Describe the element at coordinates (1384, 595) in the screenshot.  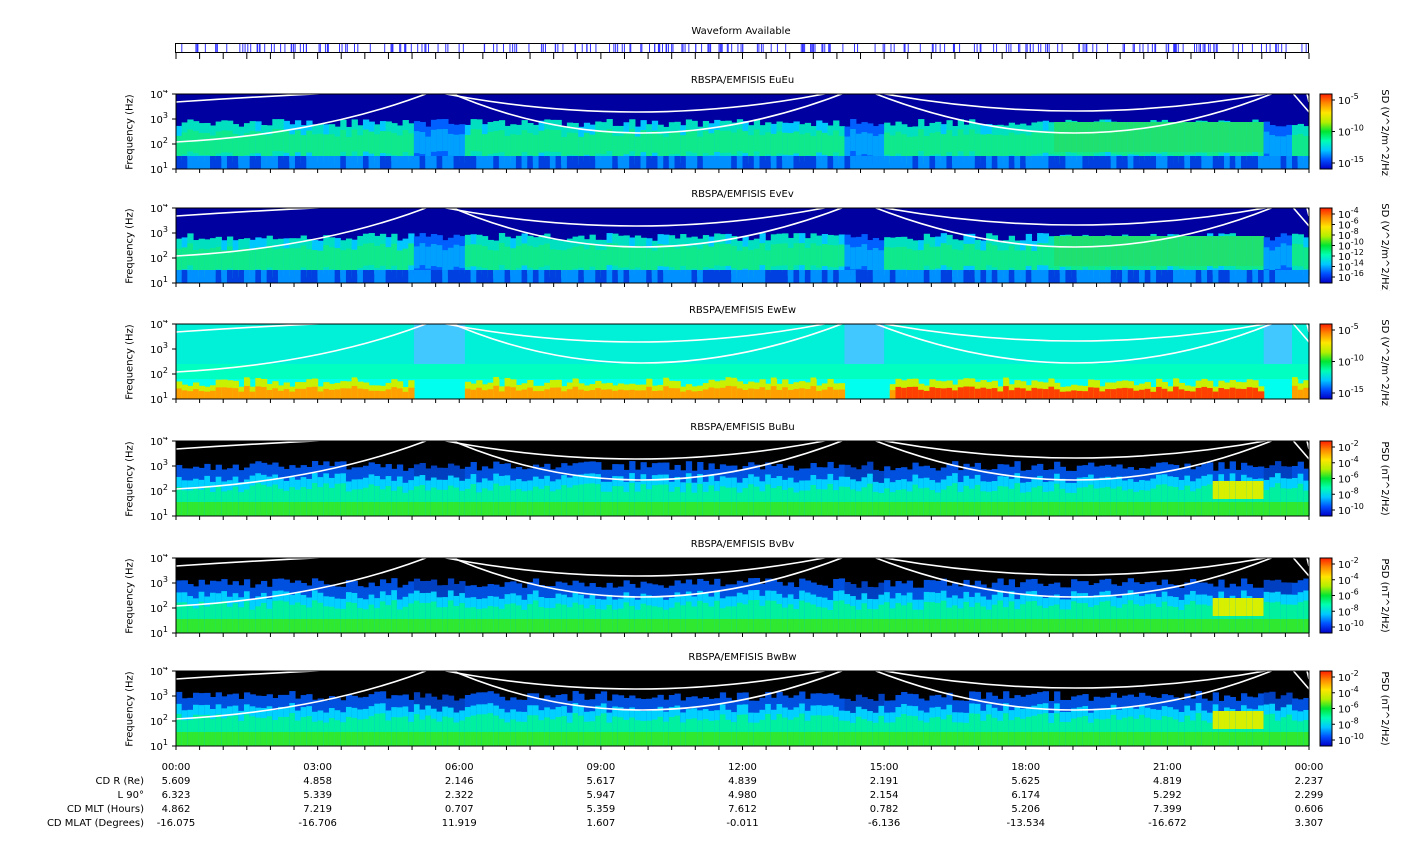
I see `colorbar-label-bvbv: PSD (nT^2/Hz)` at that location.